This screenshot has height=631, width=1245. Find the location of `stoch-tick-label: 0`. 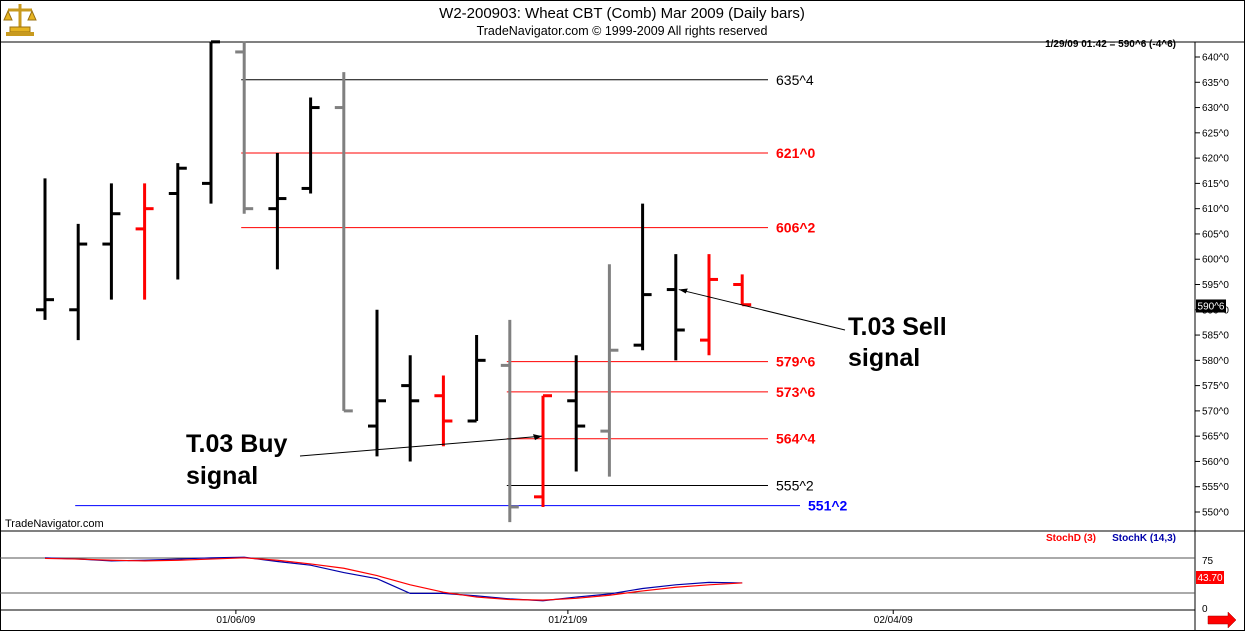

stoch-tick-label: 0 is located at coordinates (1205, 609).